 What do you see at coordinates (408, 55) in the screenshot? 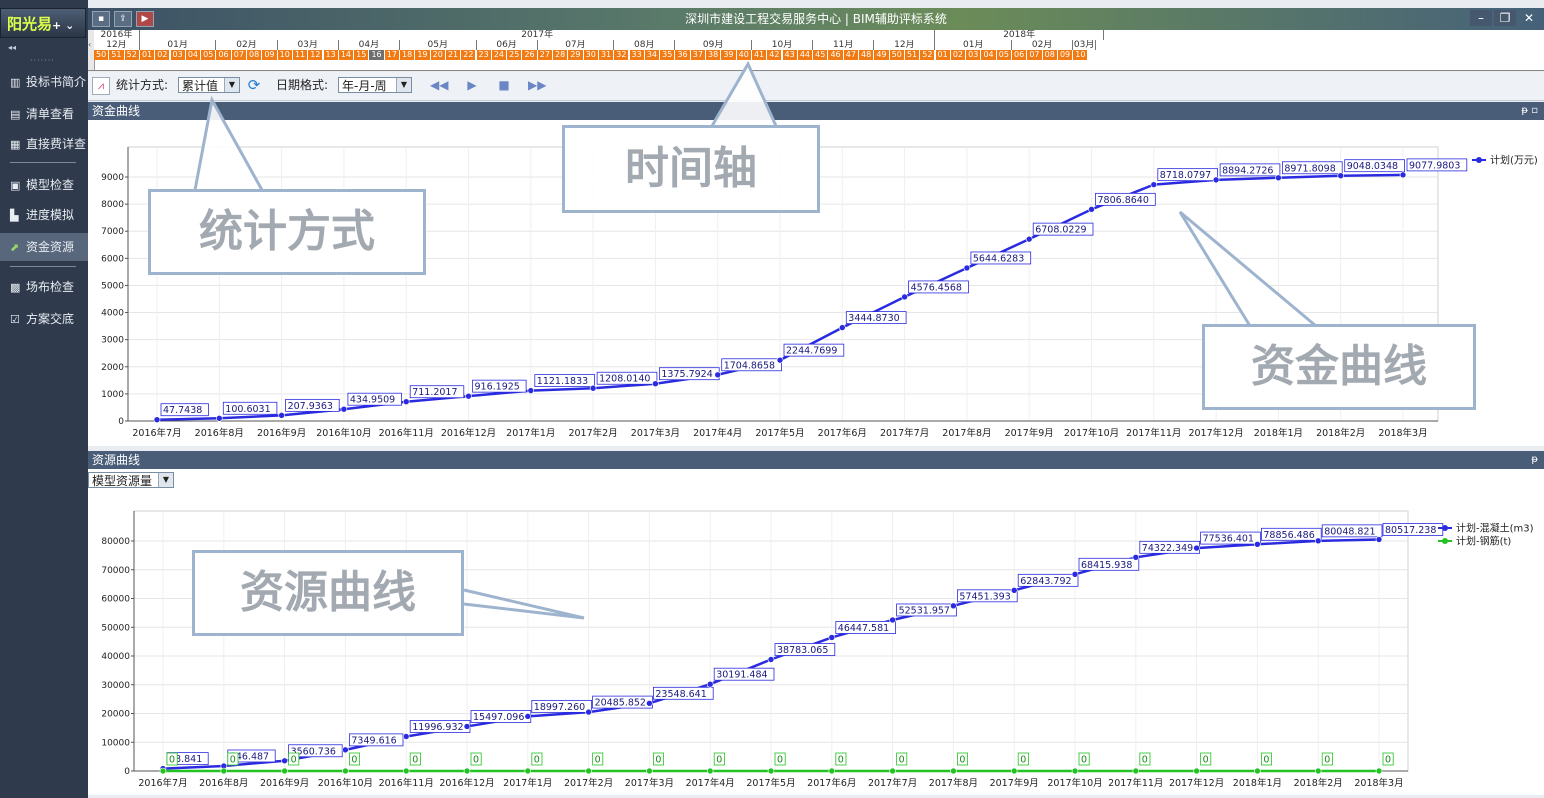
I see `timeline-week-cell: 18` at bounding box center [408, 55].